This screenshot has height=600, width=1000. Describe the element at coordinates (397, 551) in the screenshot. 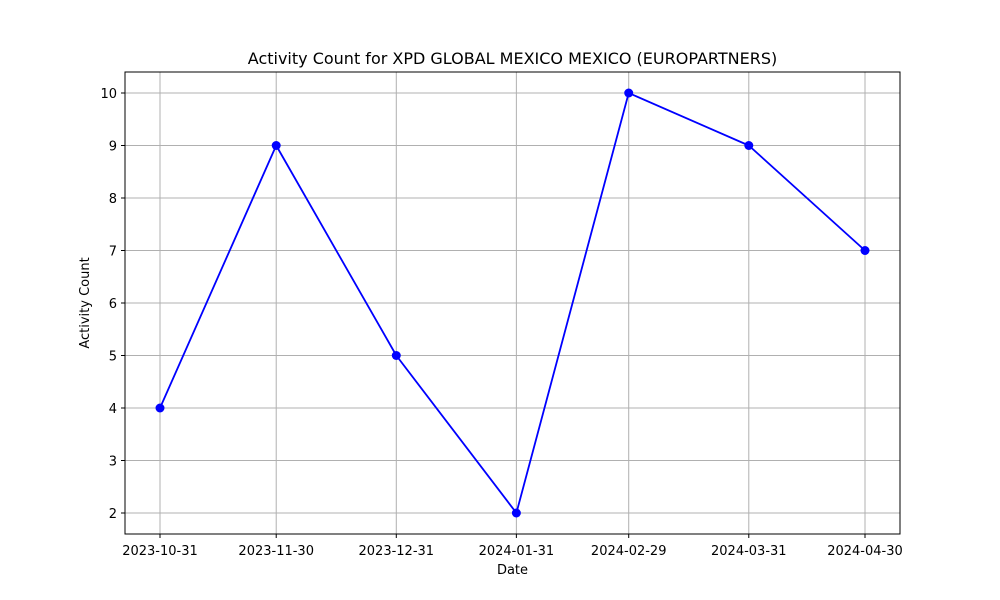

I see `x-tick-label: 2023-12-31` at that location.